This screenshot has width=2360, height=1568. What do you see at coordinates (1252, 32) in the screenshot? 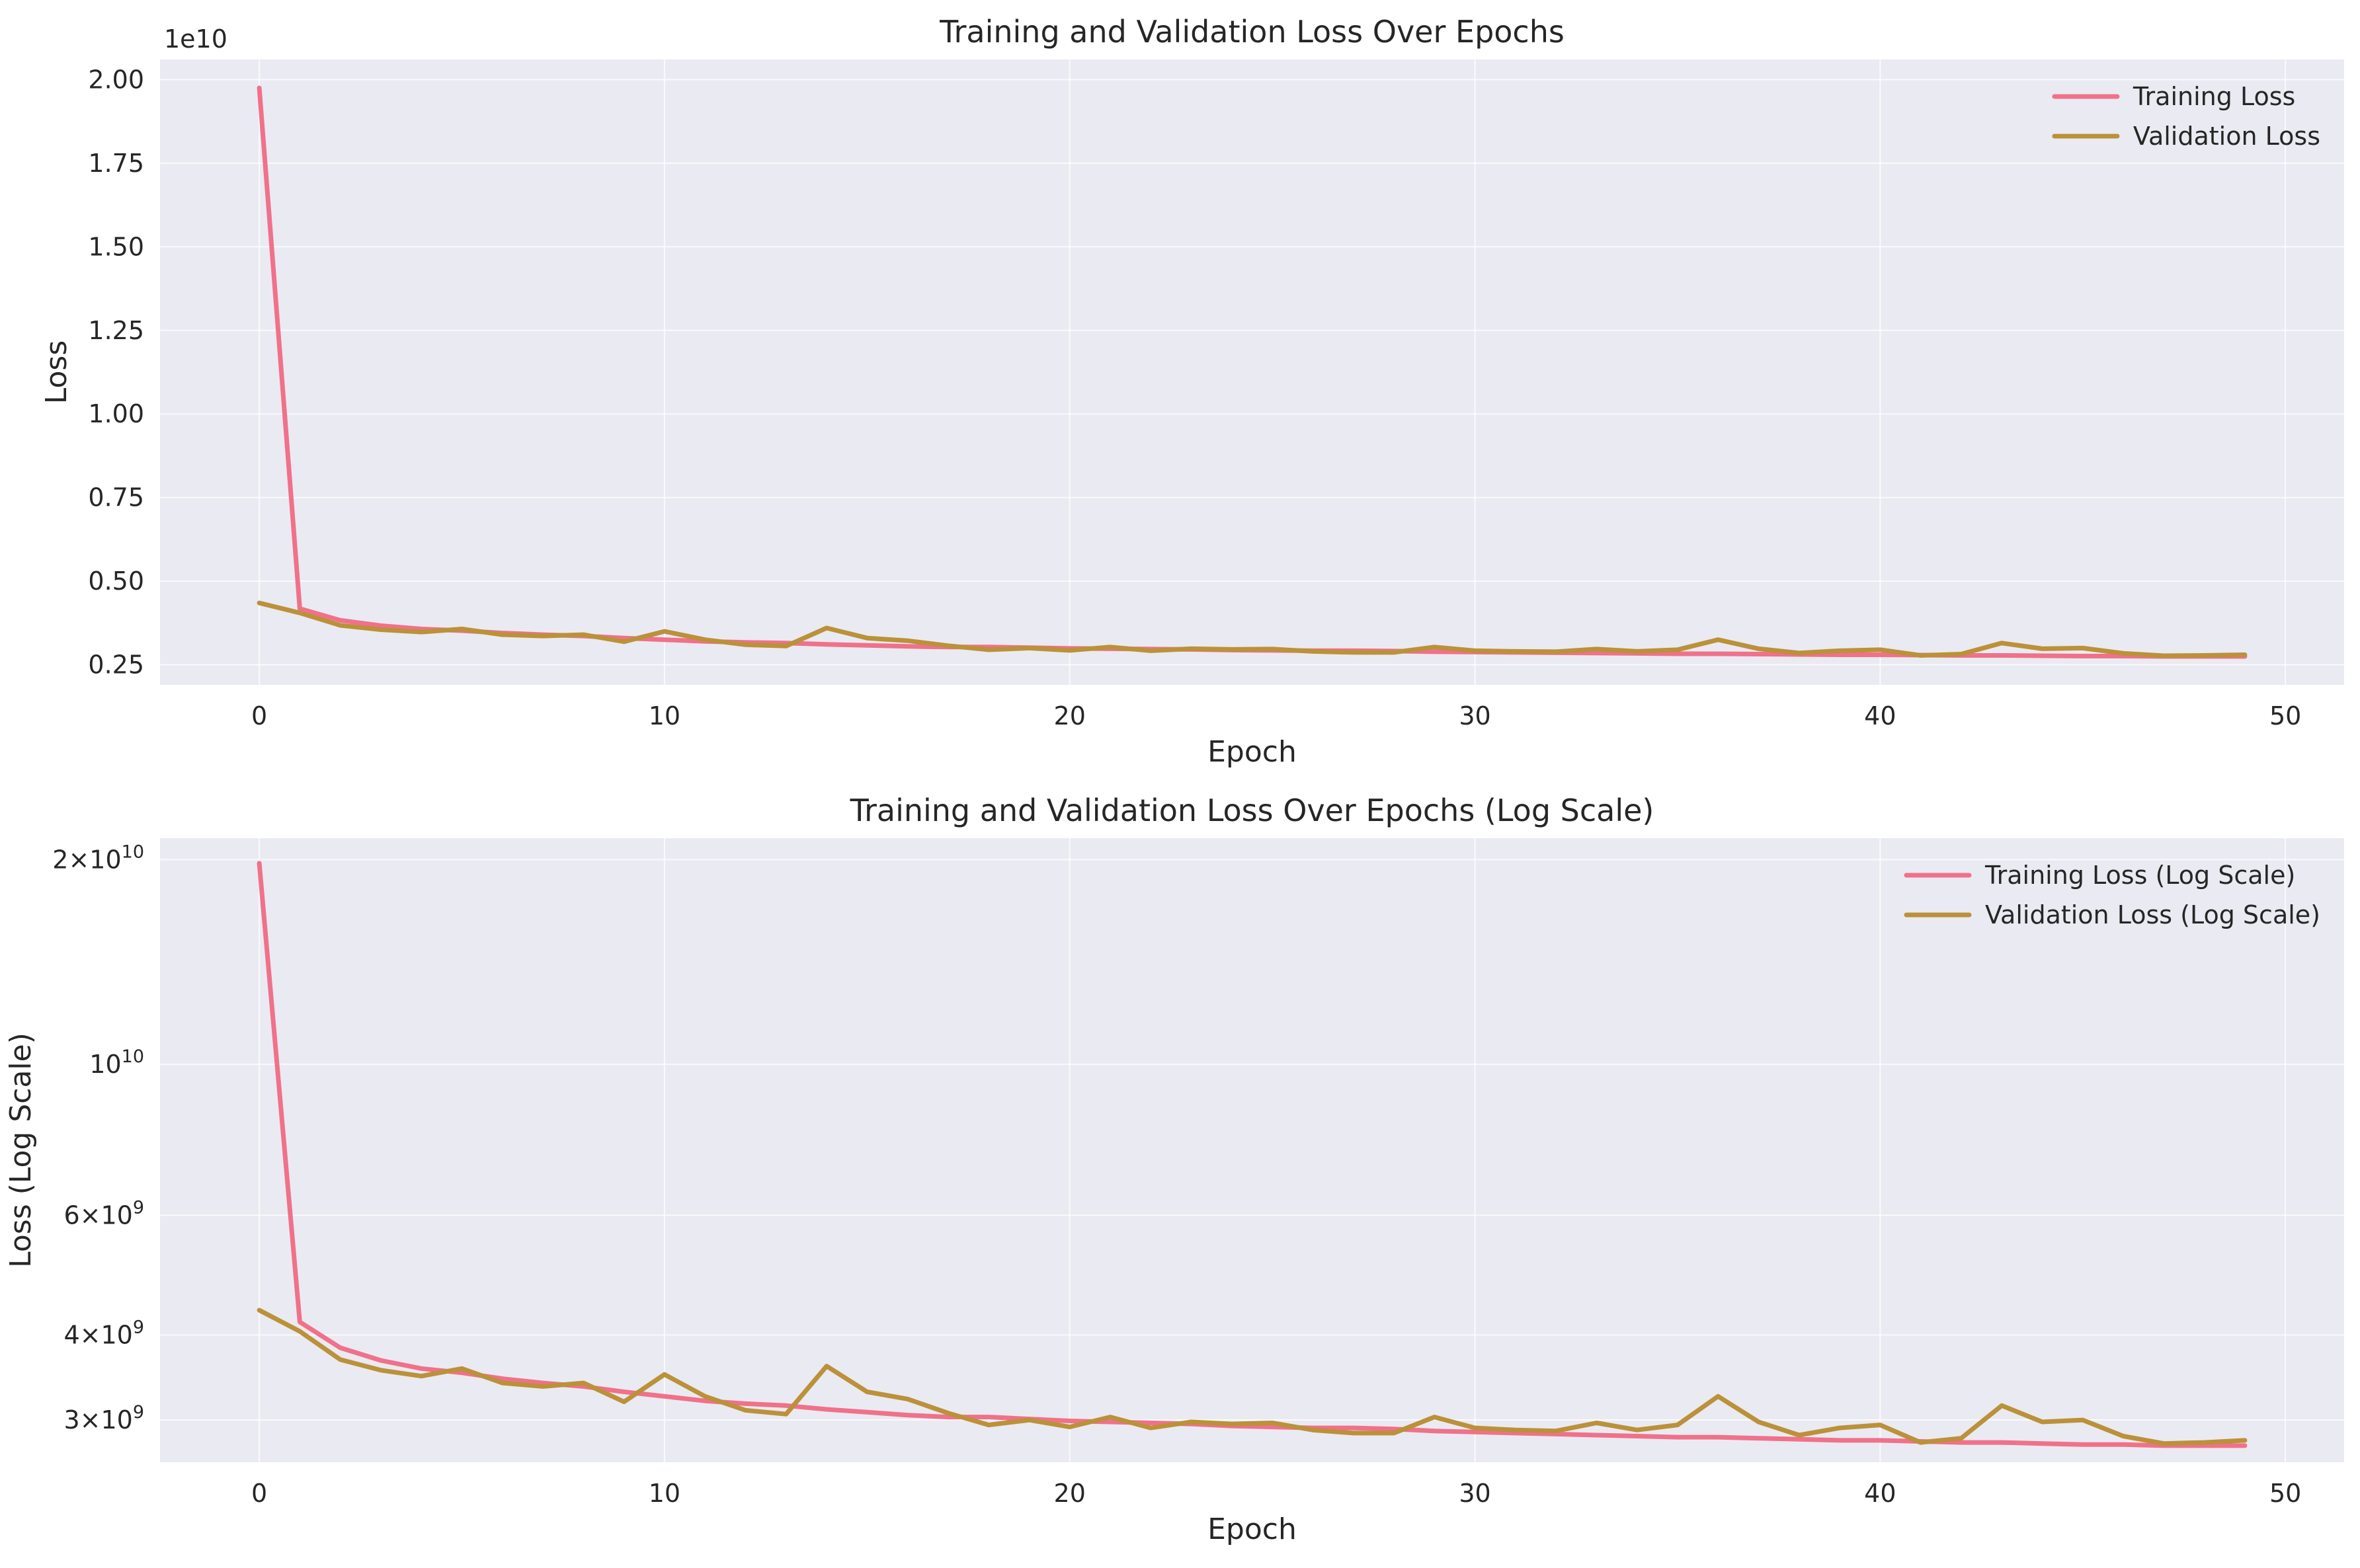
I see `chart-title: Training and Validation Loss Over Epochs` at bounding box center [1252, 32].